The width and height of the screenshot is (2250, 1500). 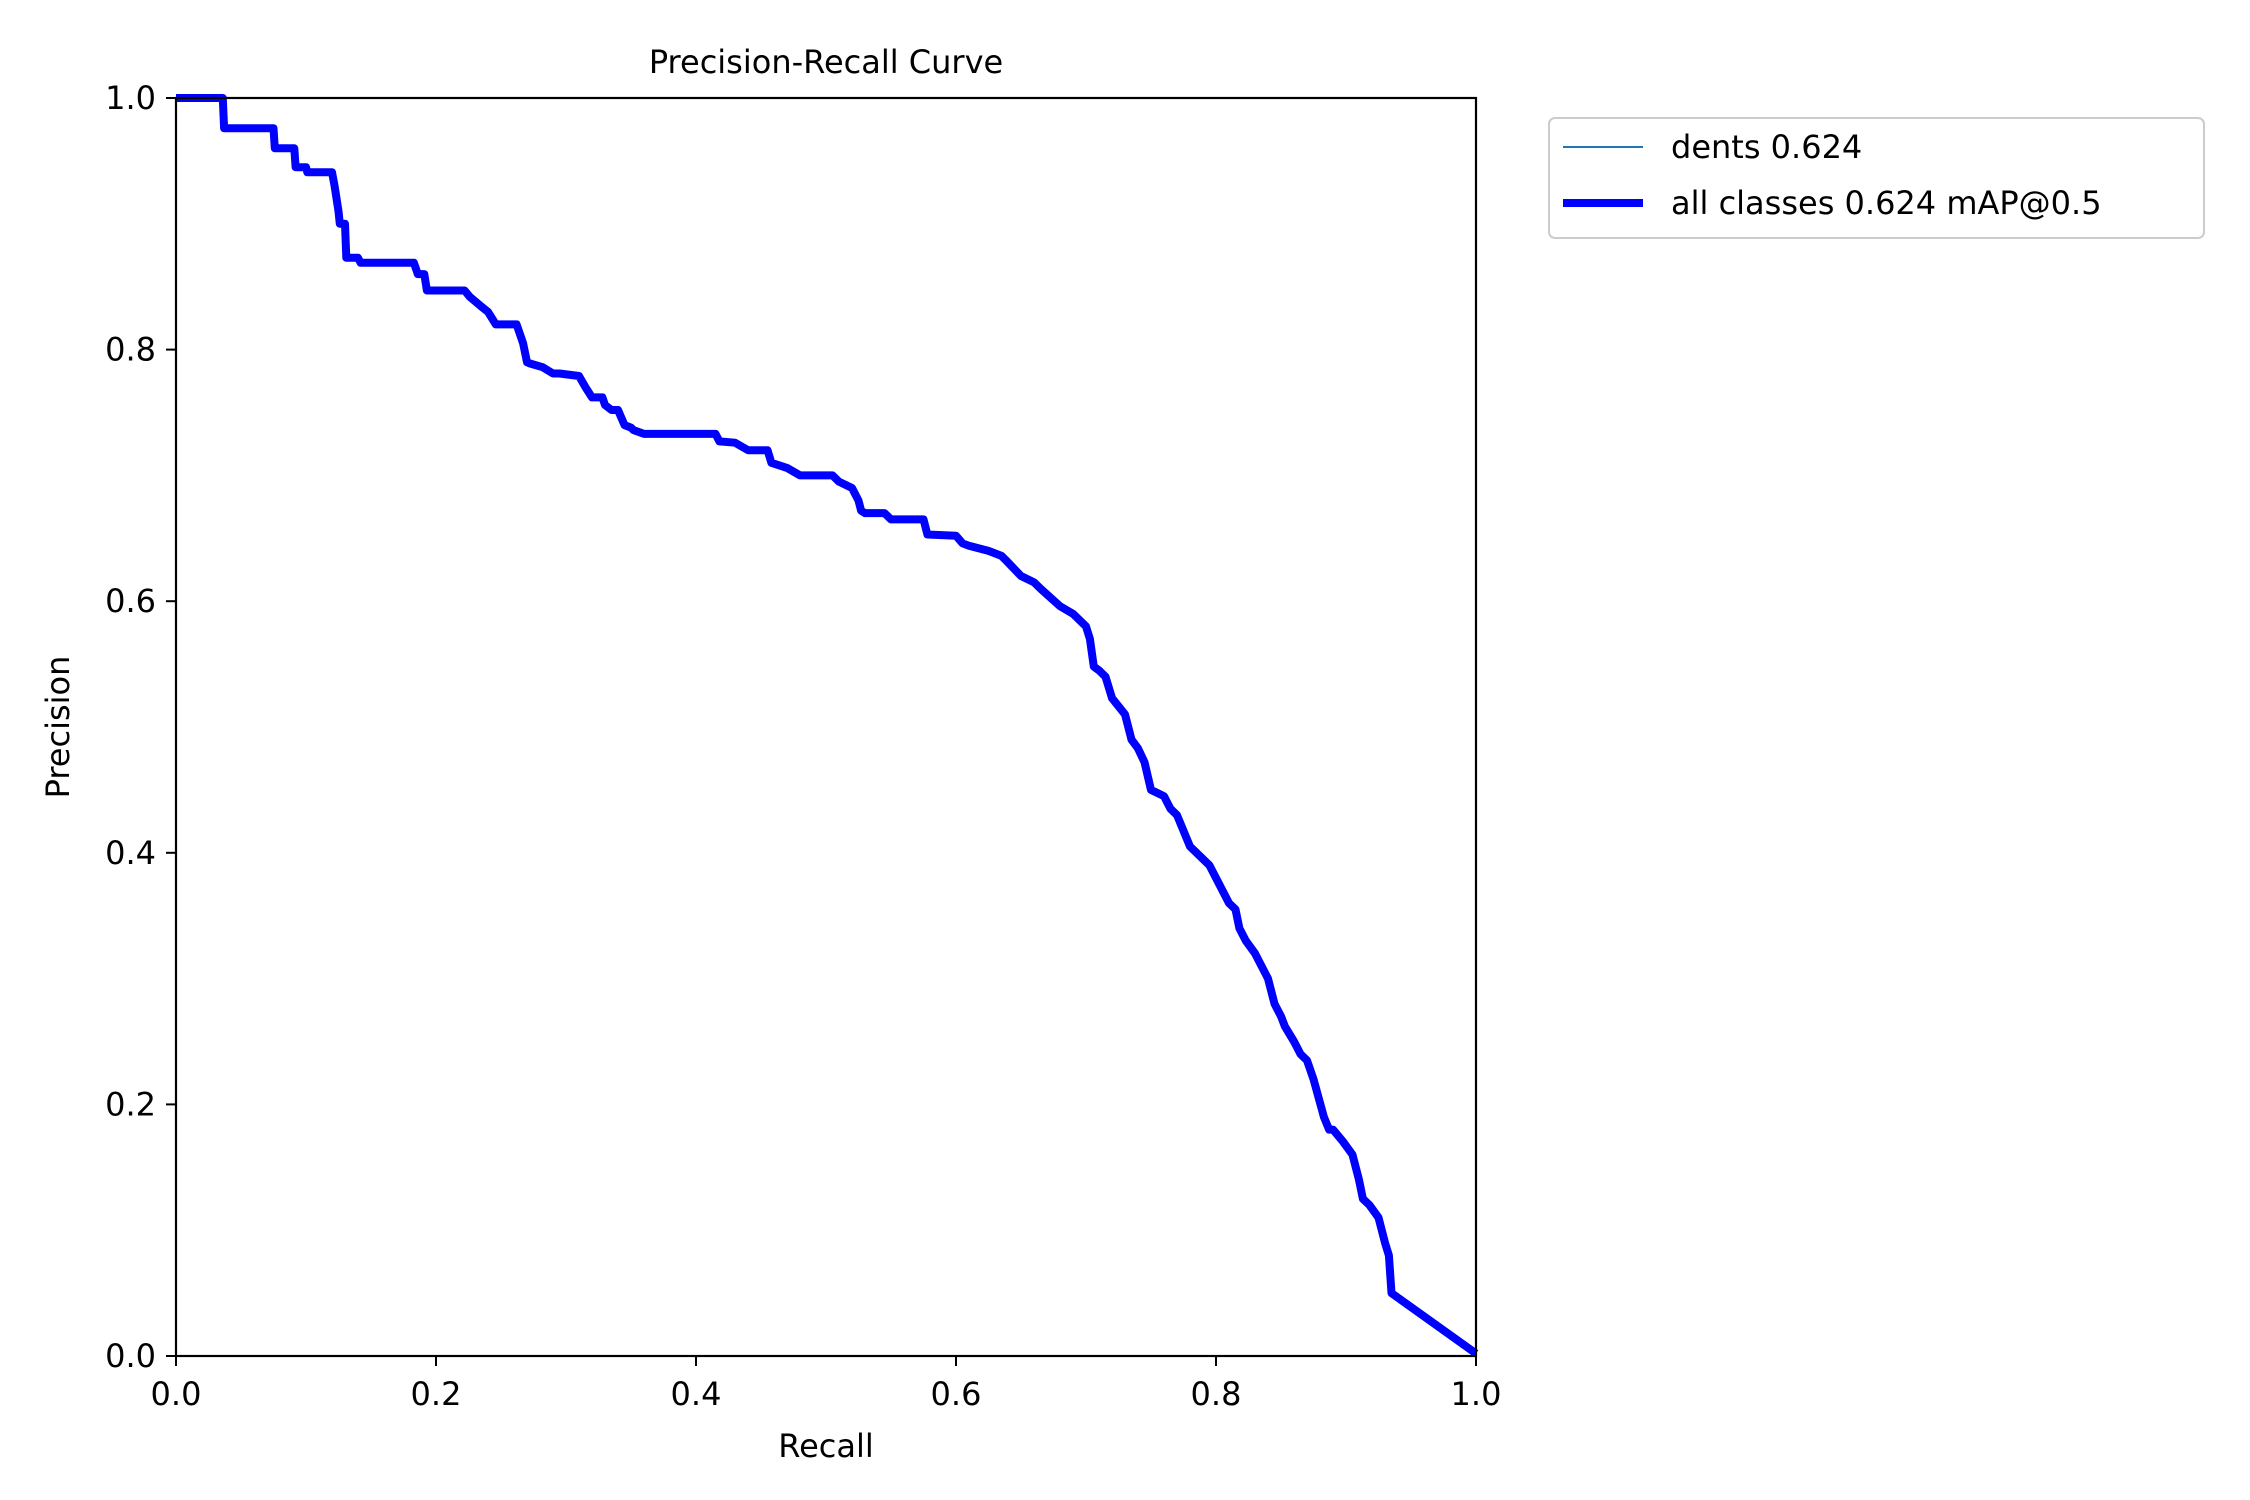 I want to click on chart-title: Precision-Recall Curve, so click(x=826, y=62).